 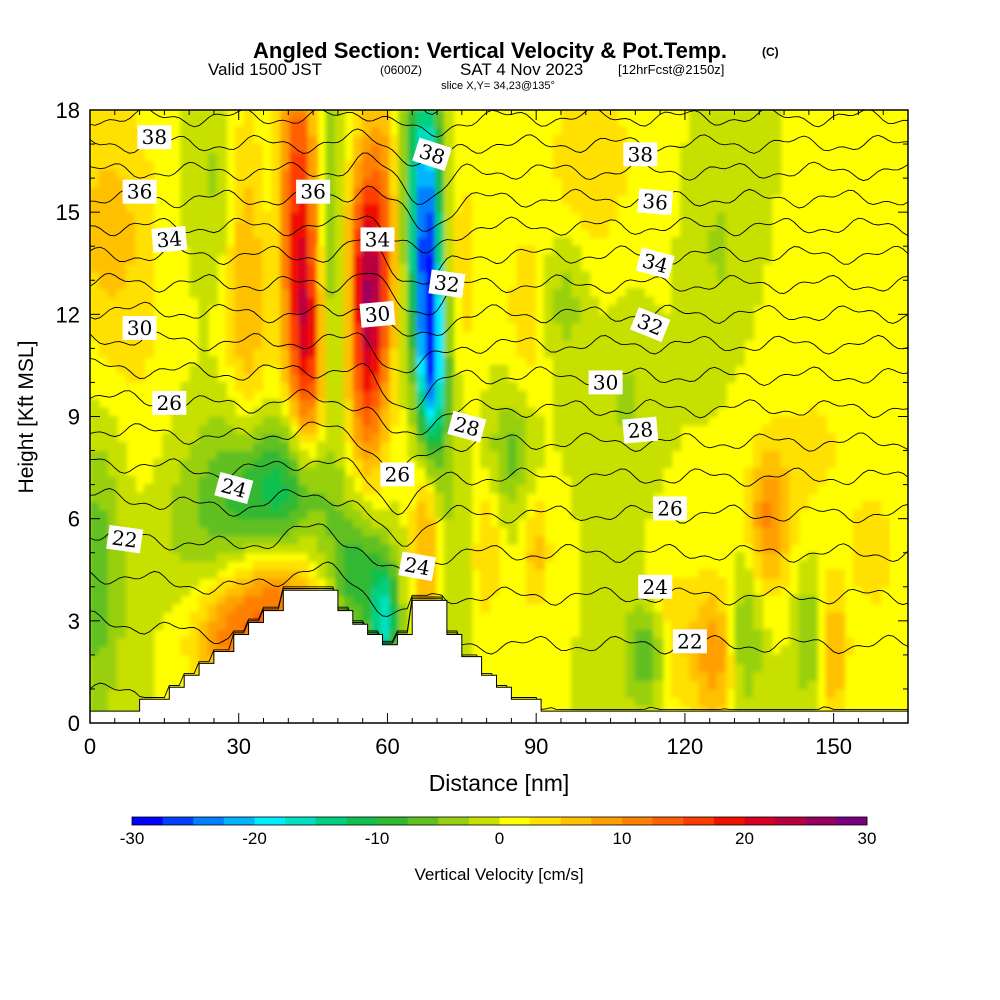 I want to click on contour-label-text: 22, so click(x=124, y=538).